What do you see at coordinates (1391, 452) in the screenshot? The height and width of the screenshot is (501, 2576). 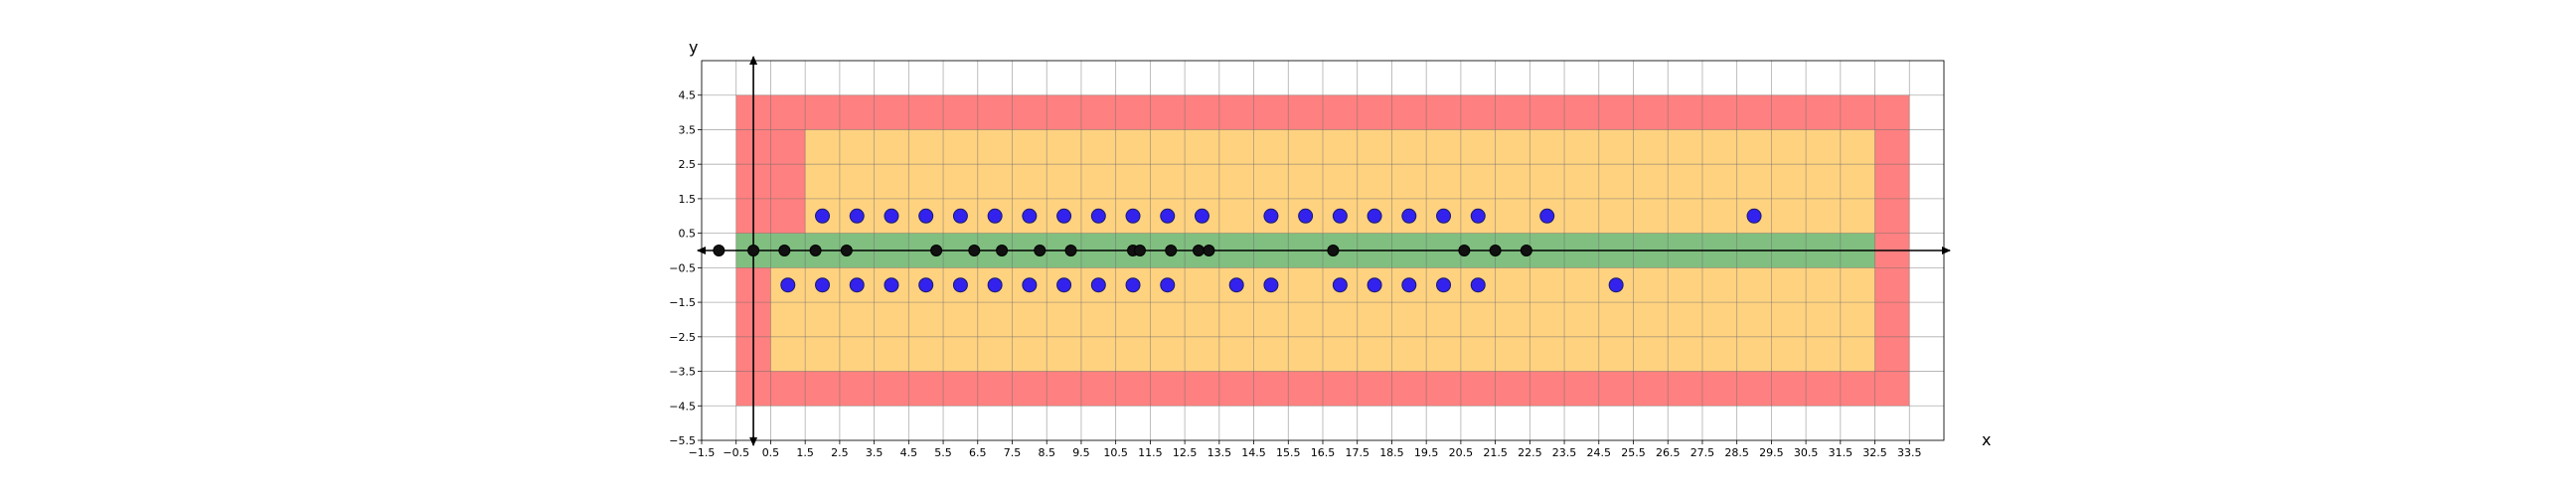 I see `x-tick-label: 18.5` at bounding box center [1391, 452].